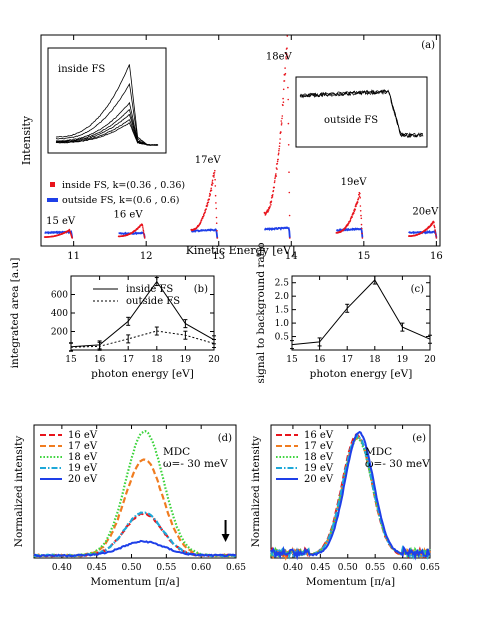 The image size is (485, 627). What do you see at coordinates (256, 492) in the screenshot?
I see `y-axis-label: Normalized intensity` at bounding box center [256, 492].